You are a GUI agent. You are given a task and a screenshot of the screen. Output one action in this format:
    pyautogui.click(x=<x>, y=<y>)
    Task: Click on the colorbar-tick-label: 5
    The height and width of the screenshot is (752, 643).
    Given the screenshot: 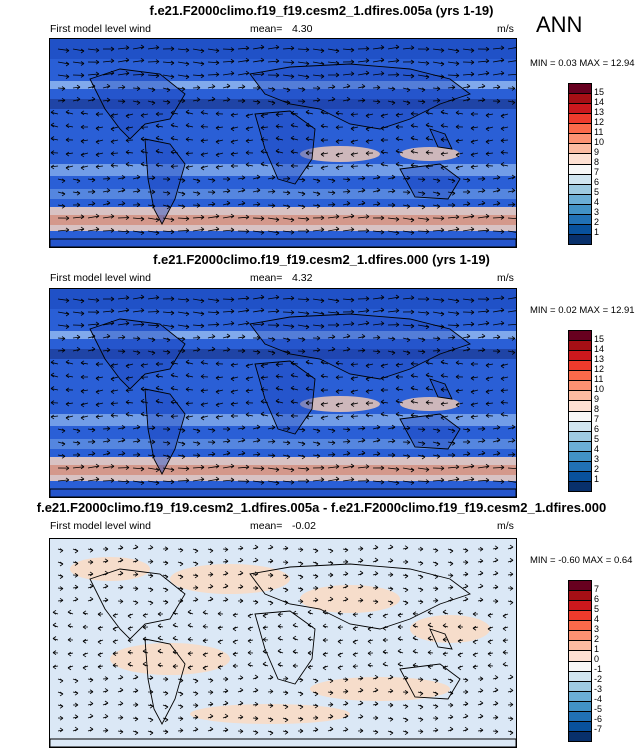 What is the action you would take?
    pyautogui.click(x=597, y=609)
    